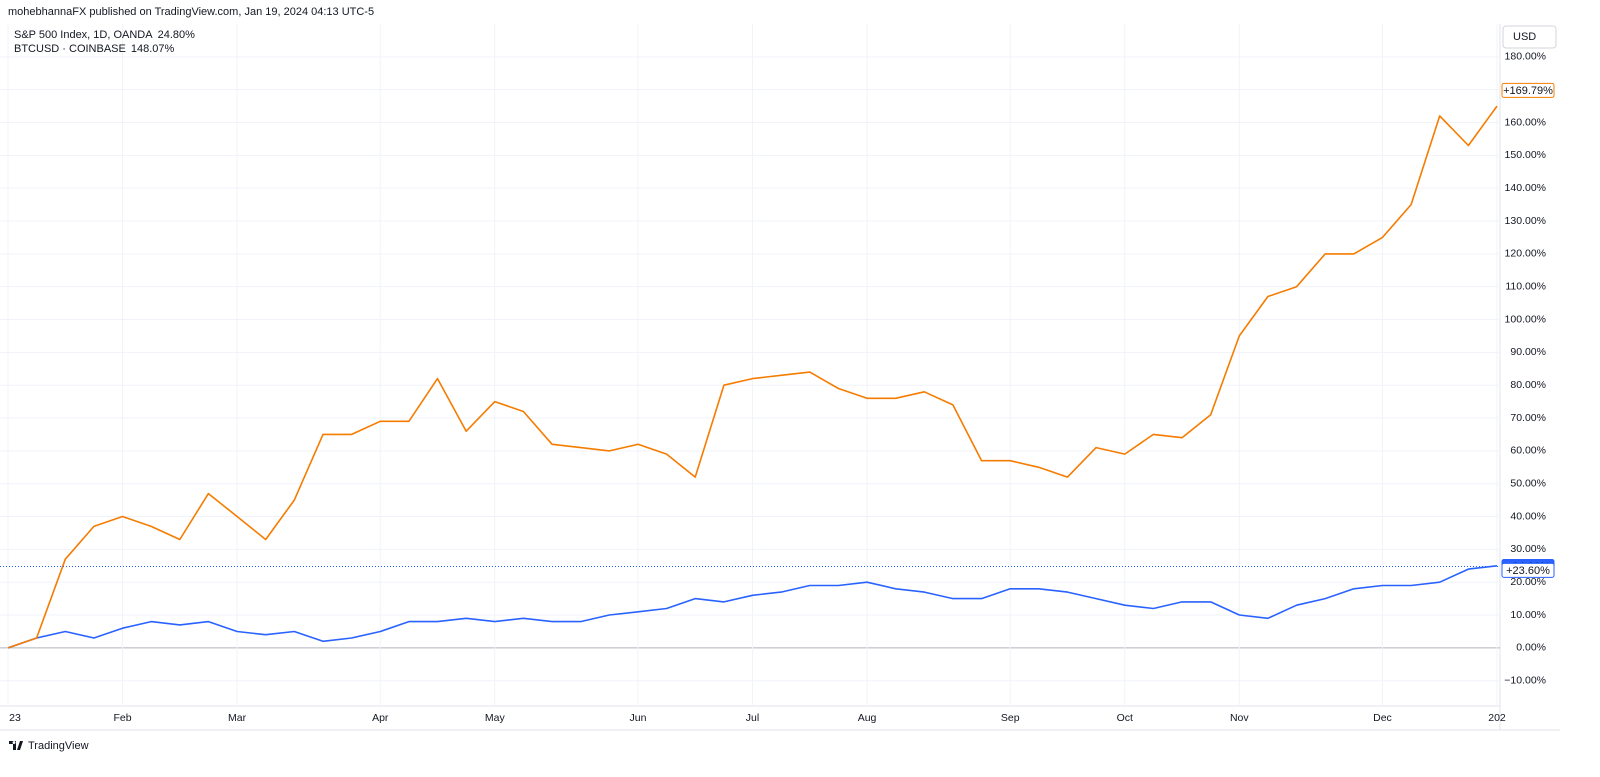  What do you see at coordinates (1525, 188) in the screenshot?
I see `y-tick-label: 140.00%` at bounding box center [1525, 188].